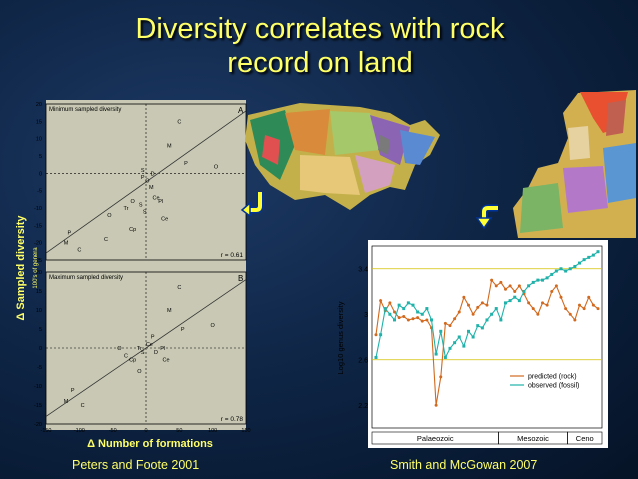  Describe the element at coordinates (574, 164) in the screenshot. I see `europe-geology-map` at that location.